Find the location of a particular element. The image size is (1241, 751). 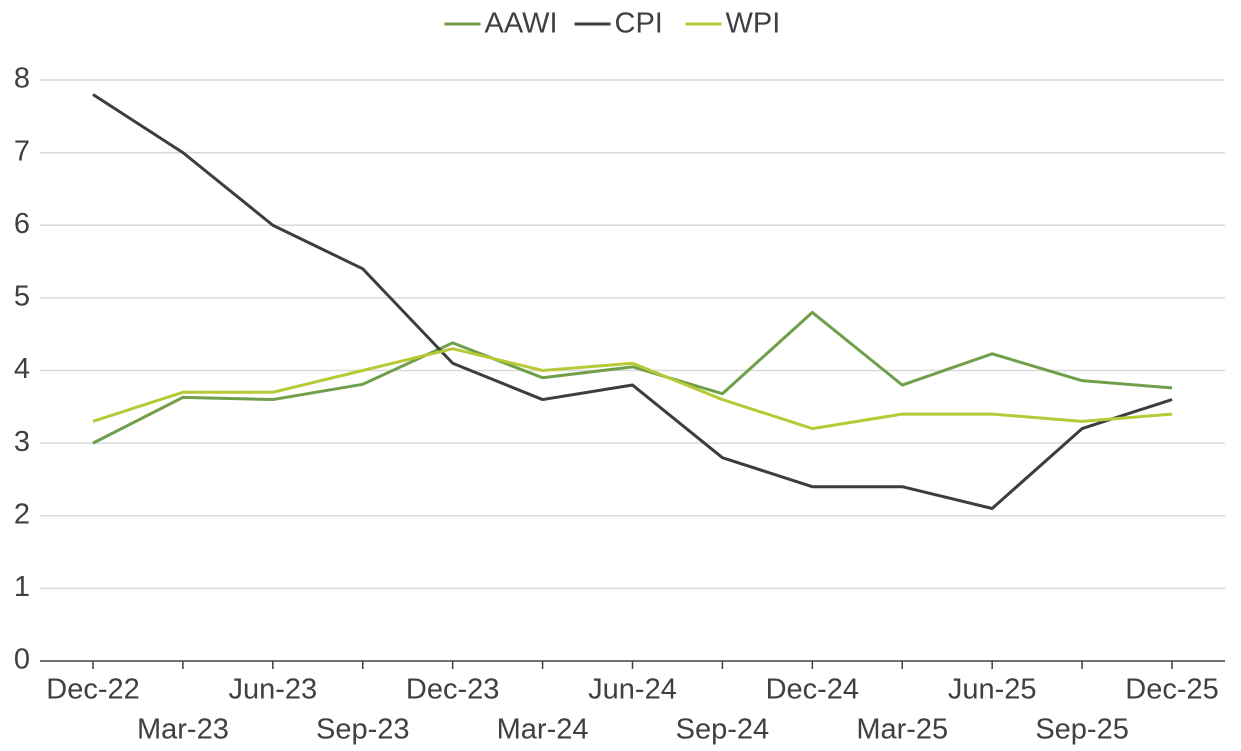

y-tick-label: 8 is located at coordinates (22, 79).